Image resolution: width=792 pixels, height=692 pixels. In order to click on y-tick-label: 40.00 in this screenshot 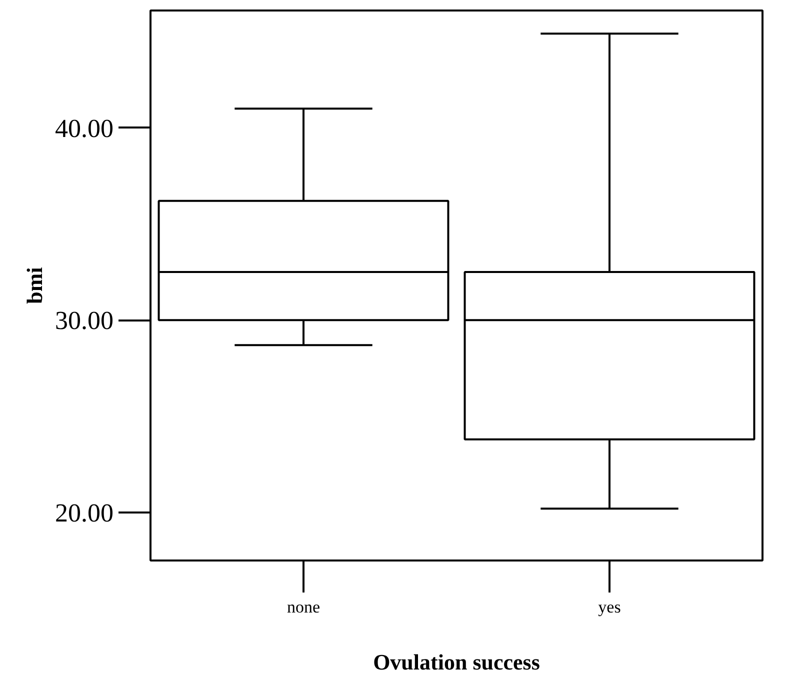, I will do `click(84, 128)`.